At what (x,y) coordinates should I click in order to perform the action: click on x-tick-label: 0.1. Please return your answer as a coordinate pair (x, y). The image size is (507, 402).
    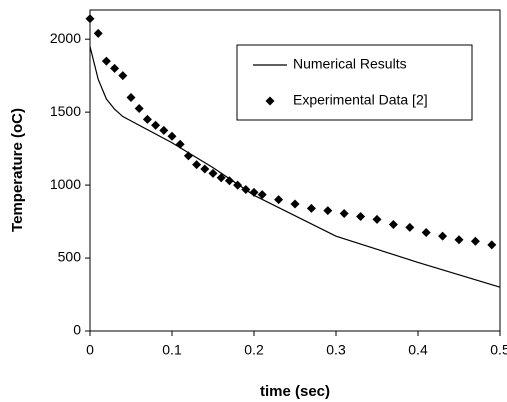
    Looking at the image, I should click on (172, 350).